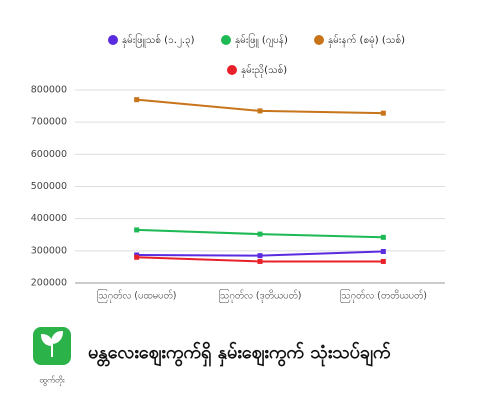  I want to click on logo-text: ထွက်တိုး, so click(52, 381).